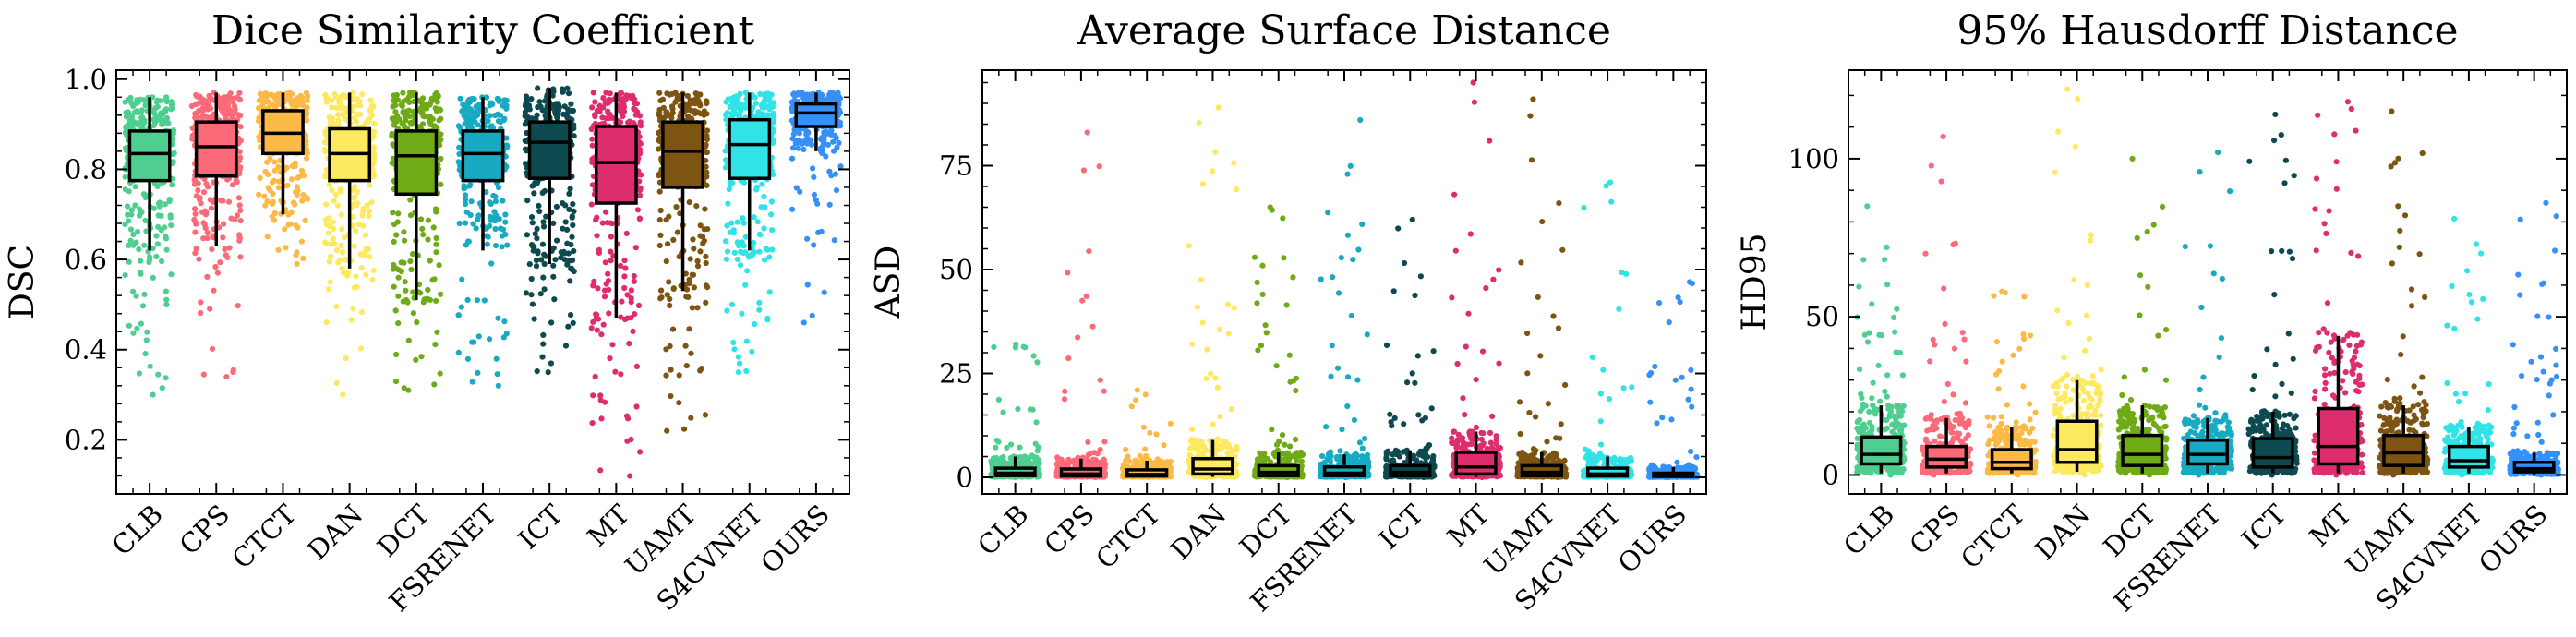 This screenshot has height=637, width=2576. Describe the element at coordinates (483, 31) in the screenshot. I see `chart-title: Dice Similarity Coefficient` at that location.